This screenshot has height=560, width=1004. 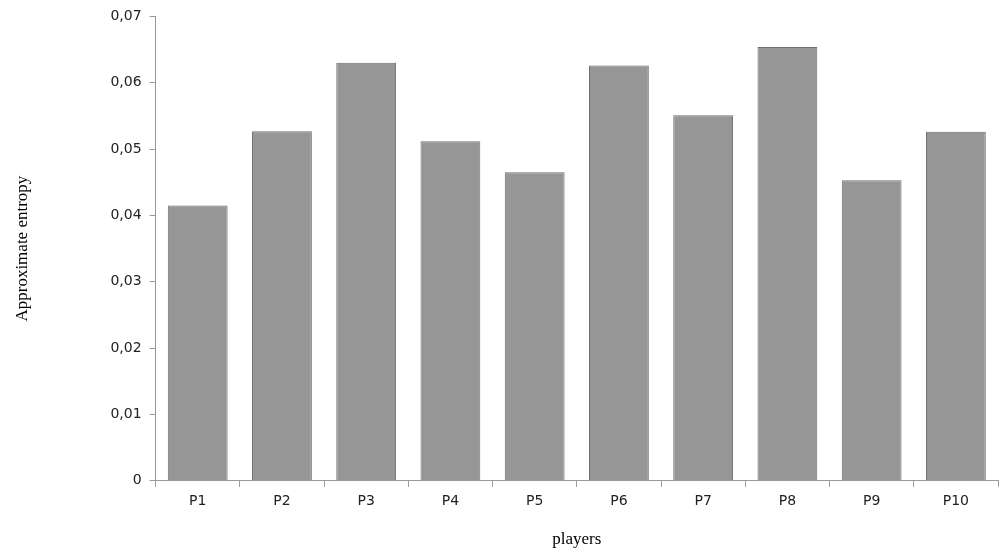 I want to click on x-axis-title: players, so click(x=577, y=539).